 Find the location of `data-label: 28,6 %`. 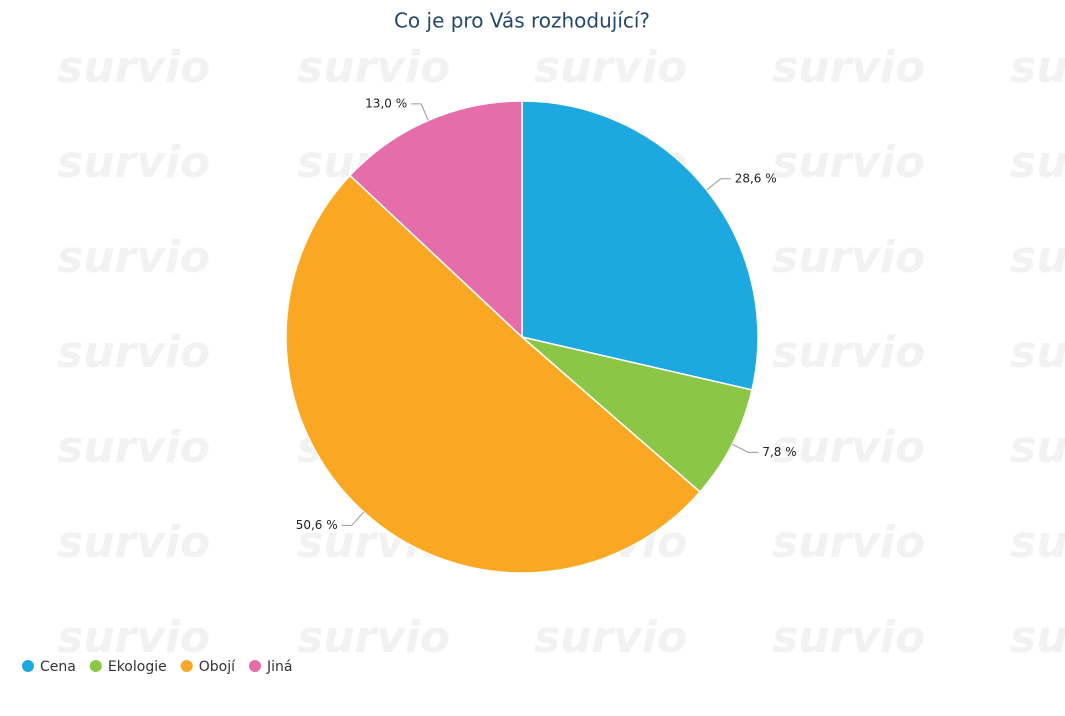

data-label: 28,6 % is located at coordinates (756, 178).